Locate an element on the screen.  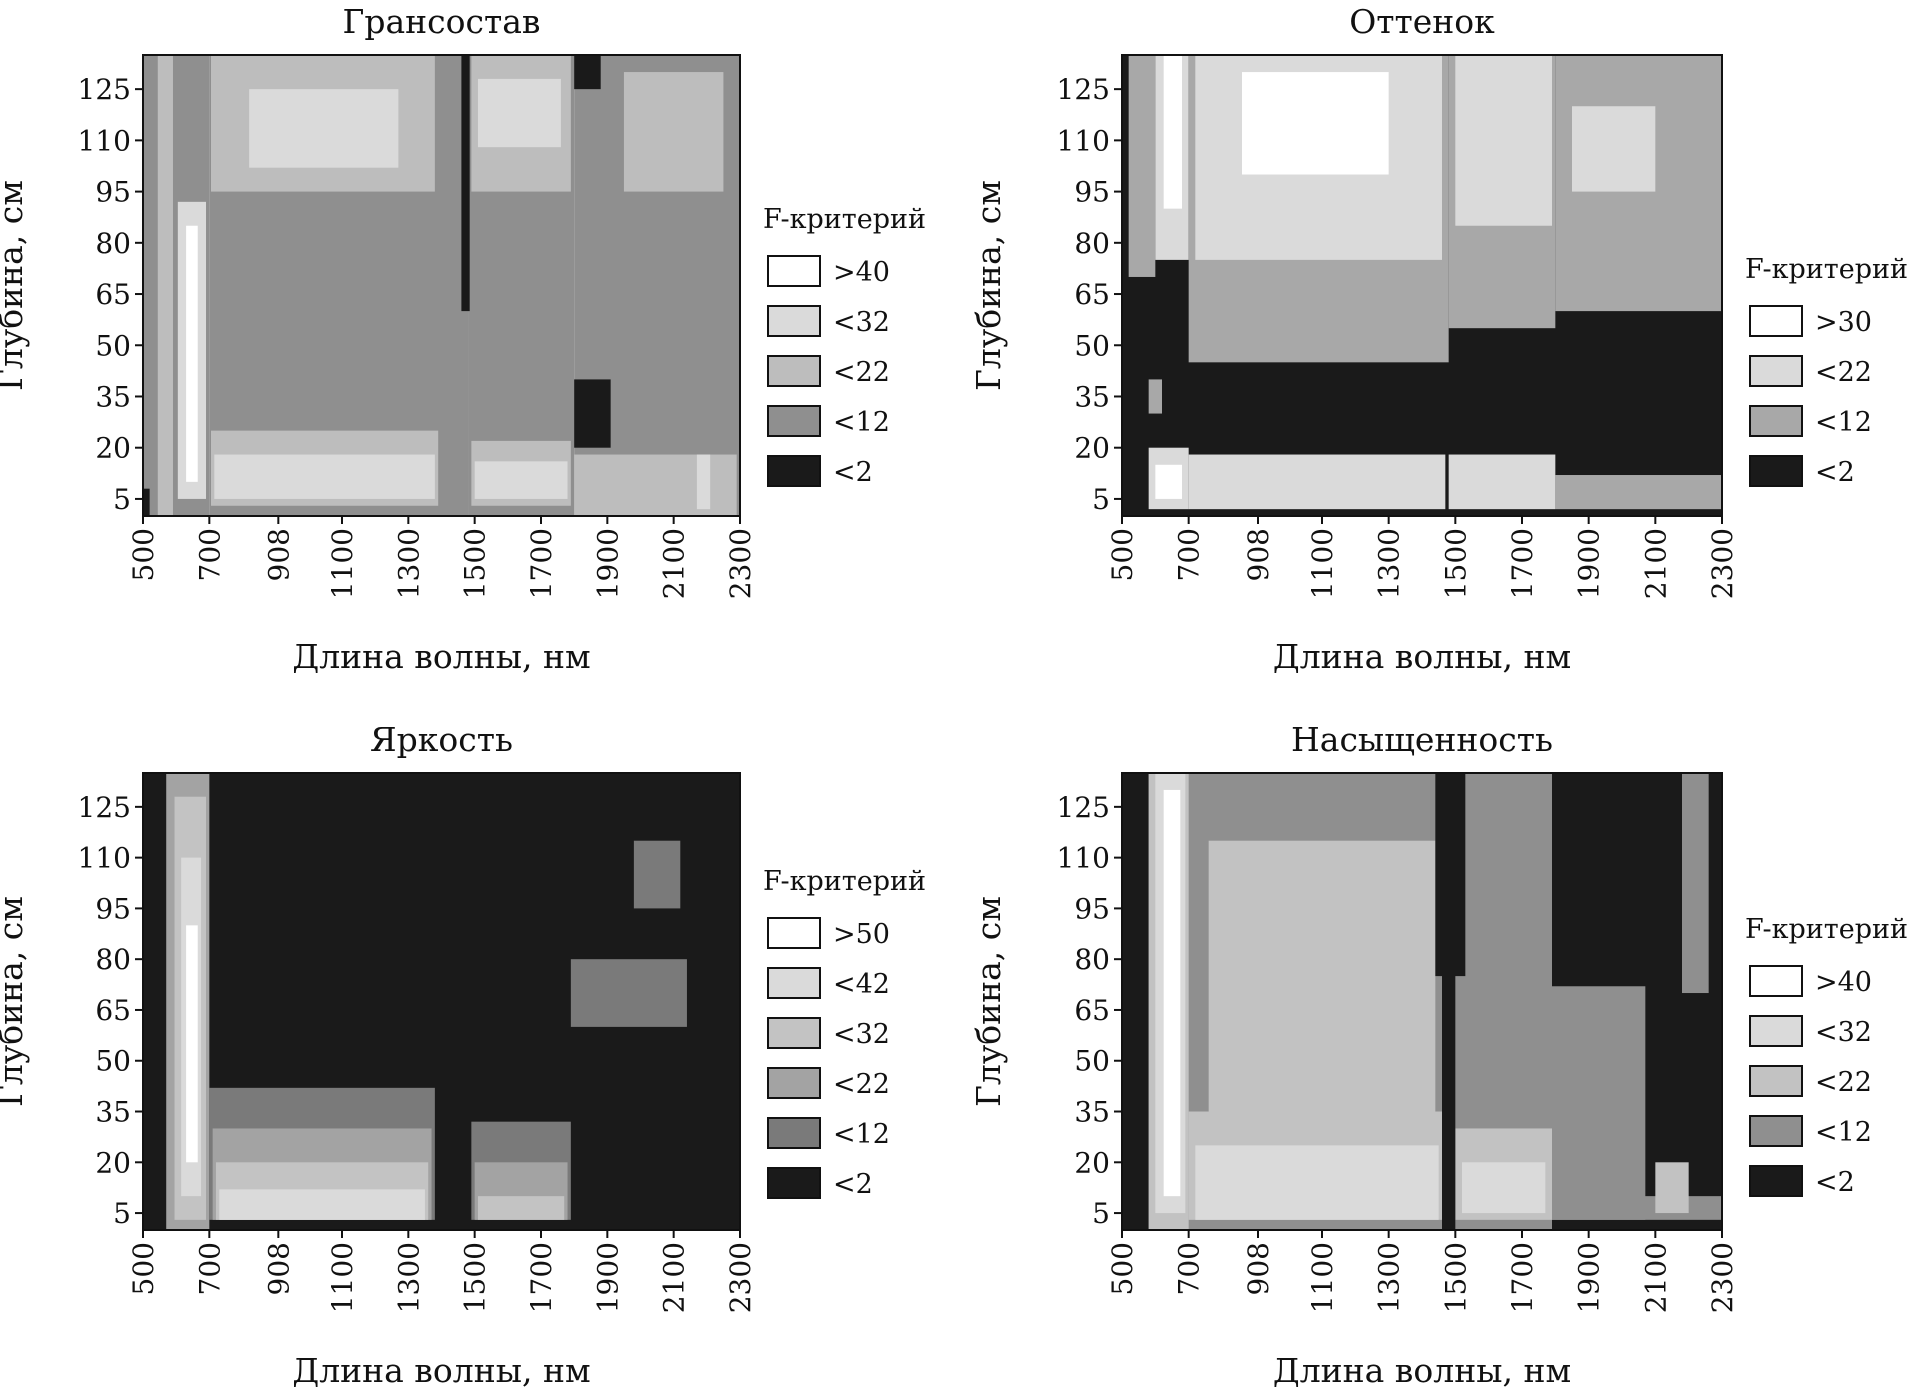
legend-label: >30 is located at coordinates (1843, 322).